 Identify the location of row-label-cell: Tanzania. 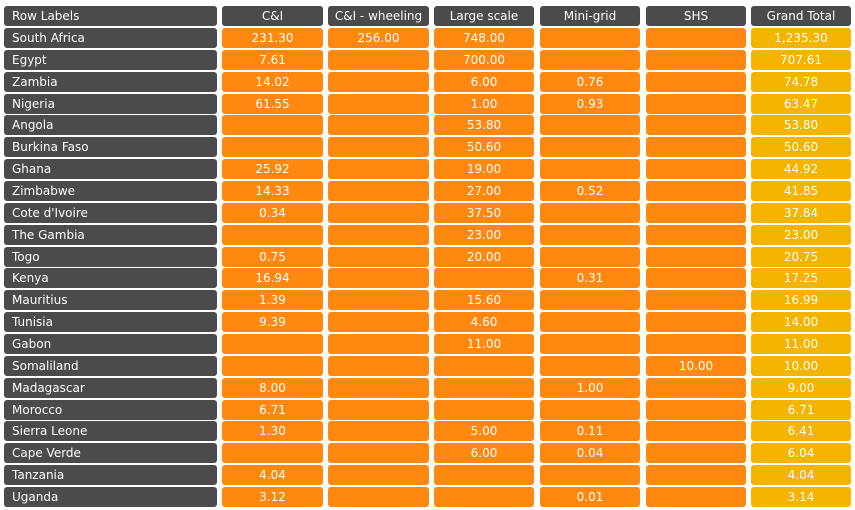
(110, 475).